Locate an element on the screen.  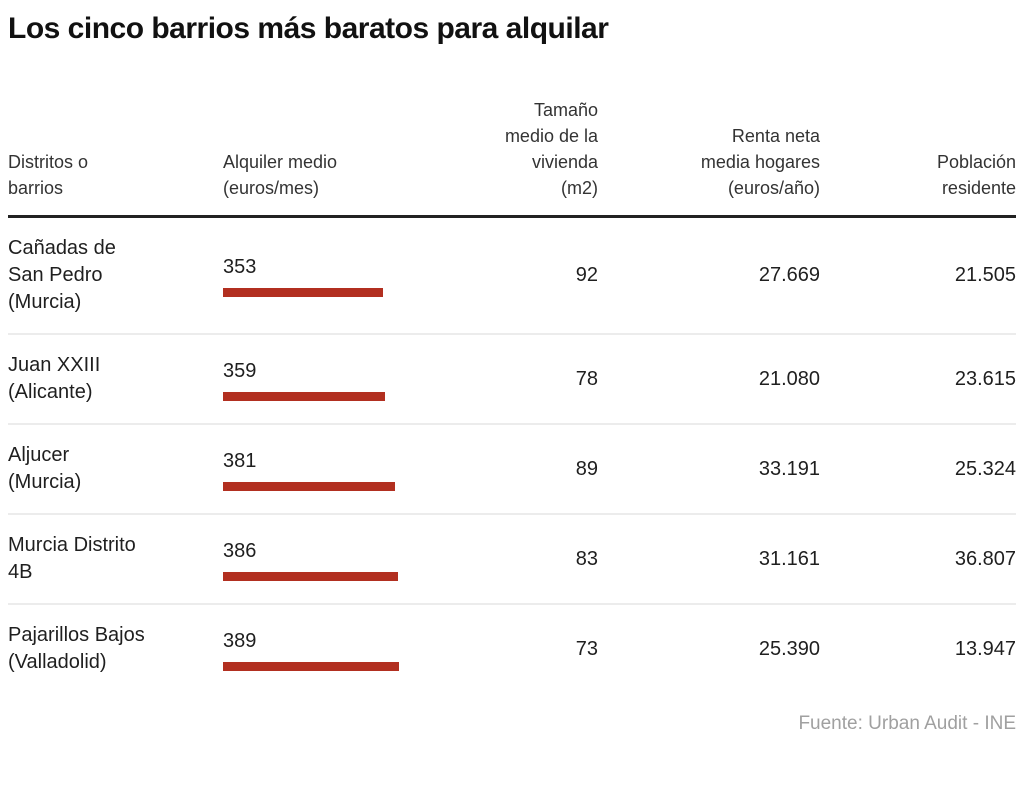
source-attribution: Fuente: Urban Audit - INE is located at coordinates (907, 724).